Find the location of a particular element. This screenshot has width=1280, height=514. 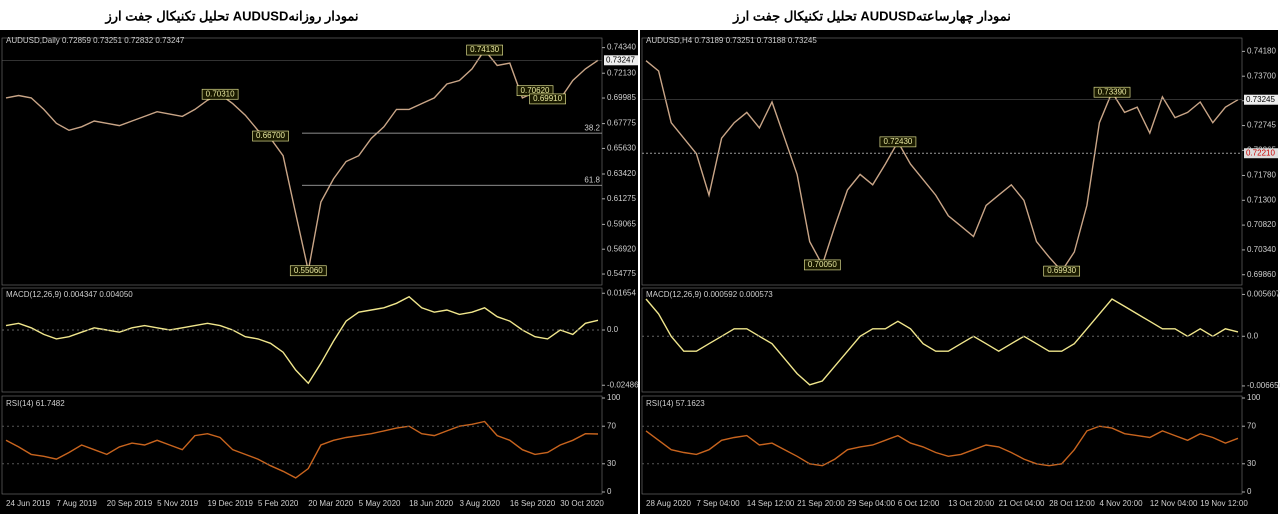

x-tick-label: 7 Aug 2019 is located at coordinates (76, 503).